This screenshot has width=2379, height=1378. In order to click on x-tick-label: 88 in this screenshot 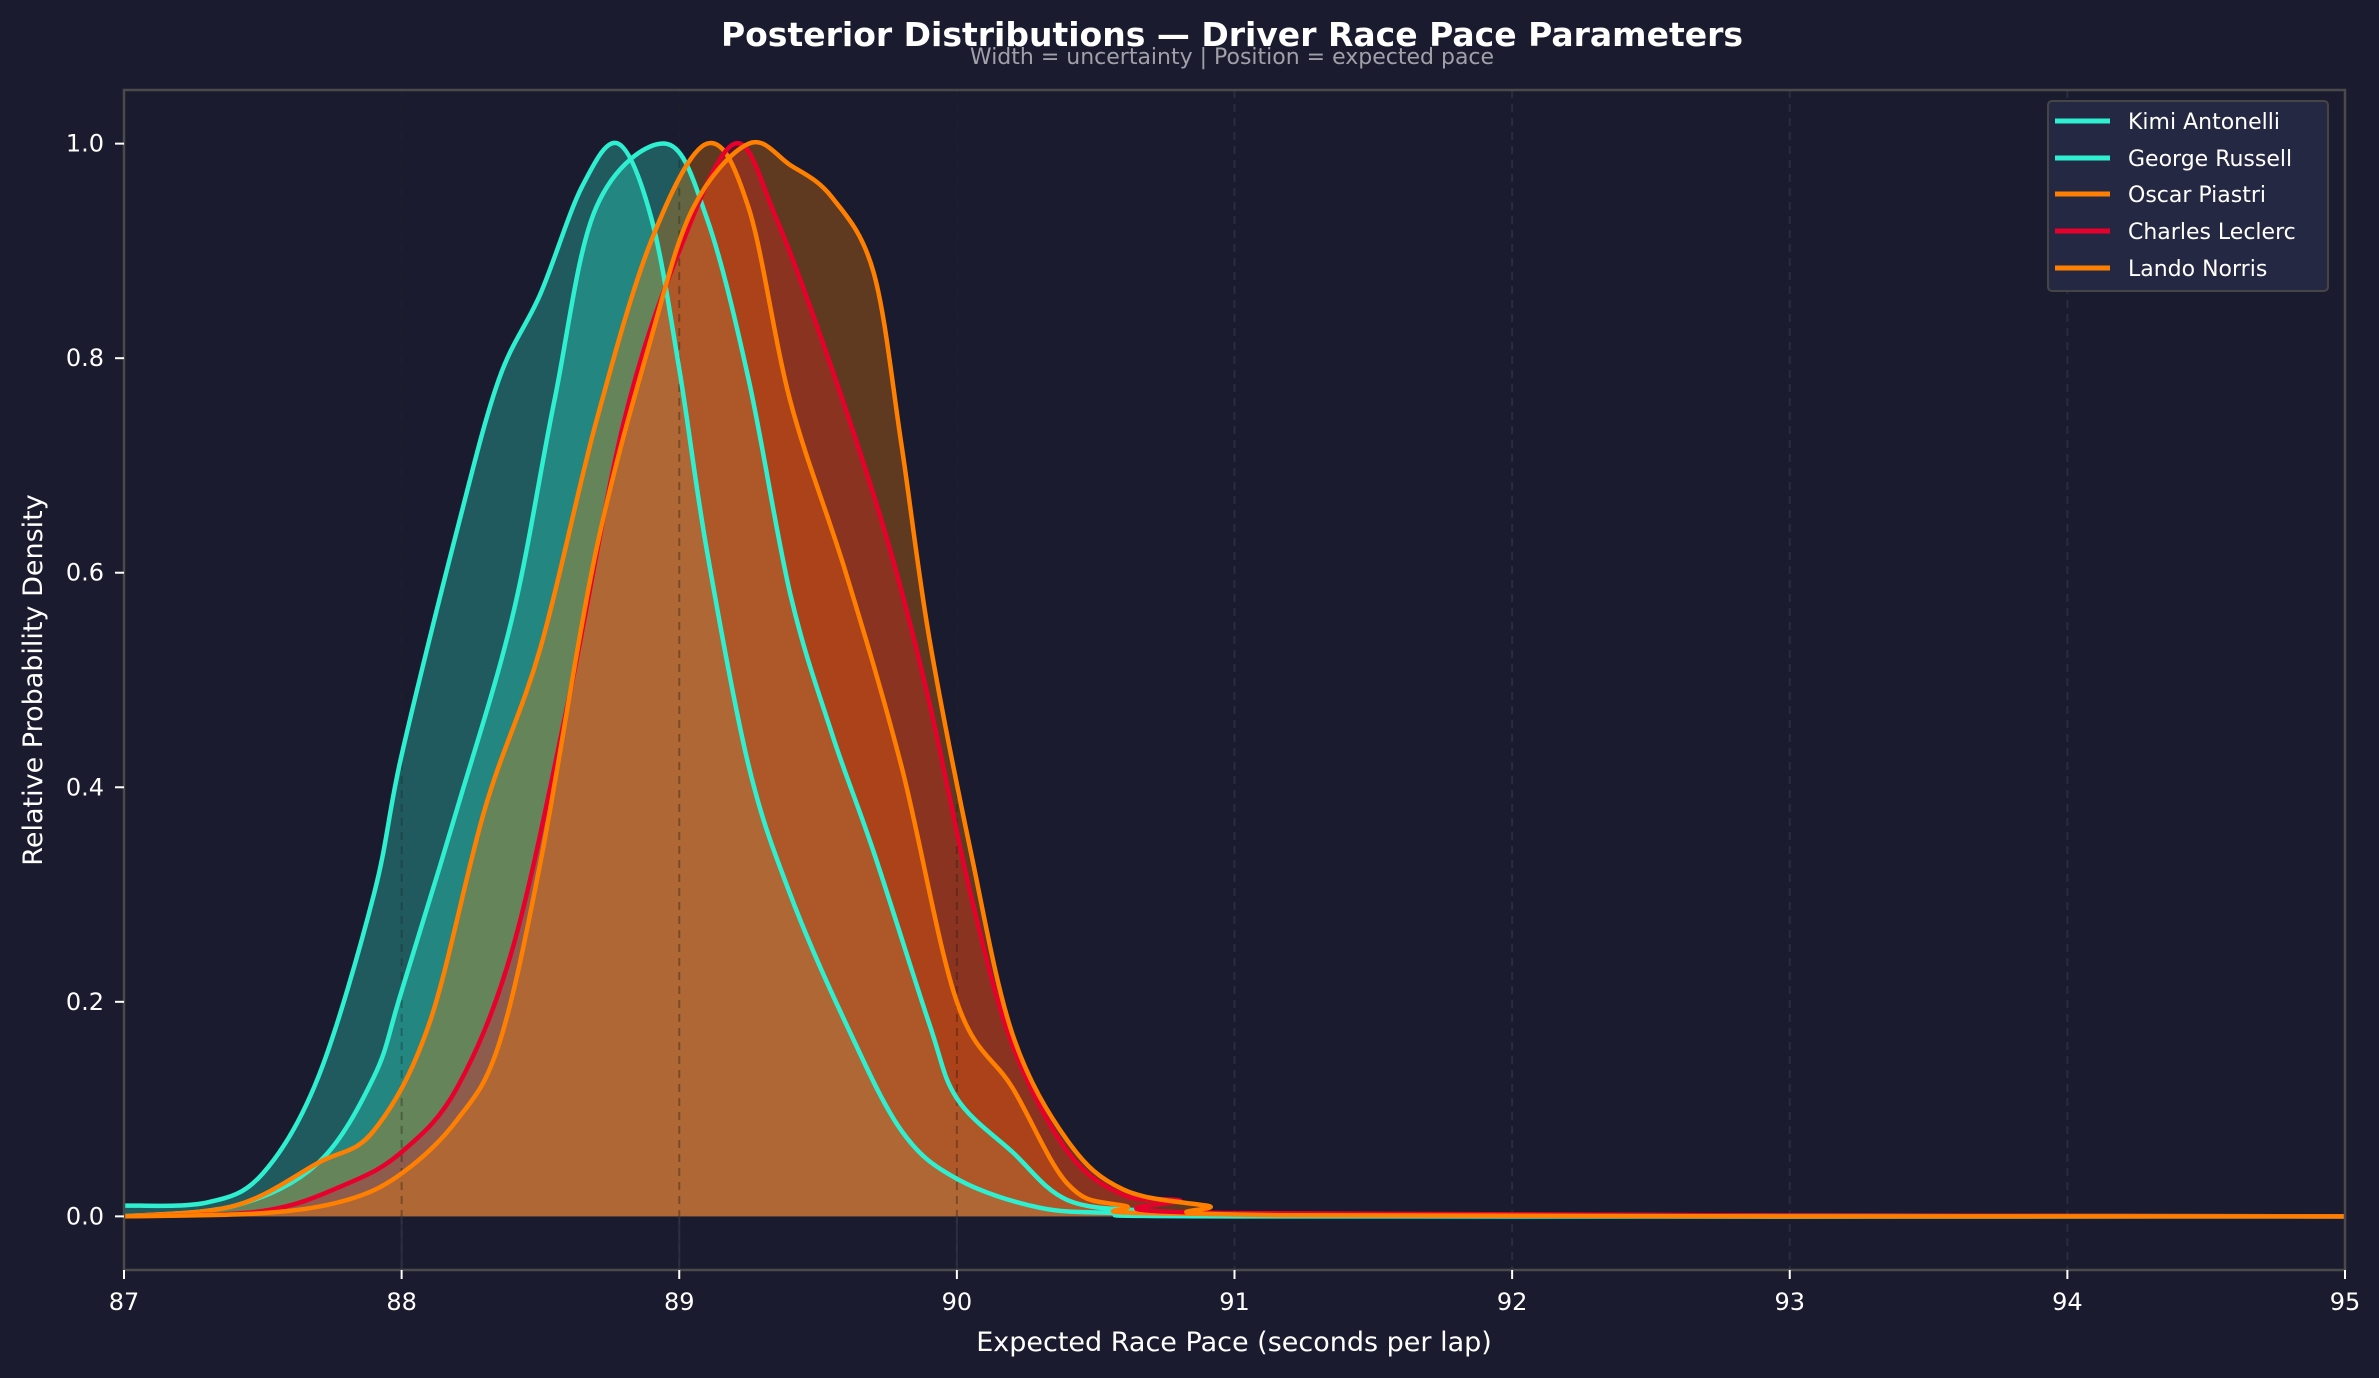, I will do `click(401, 1302)`.